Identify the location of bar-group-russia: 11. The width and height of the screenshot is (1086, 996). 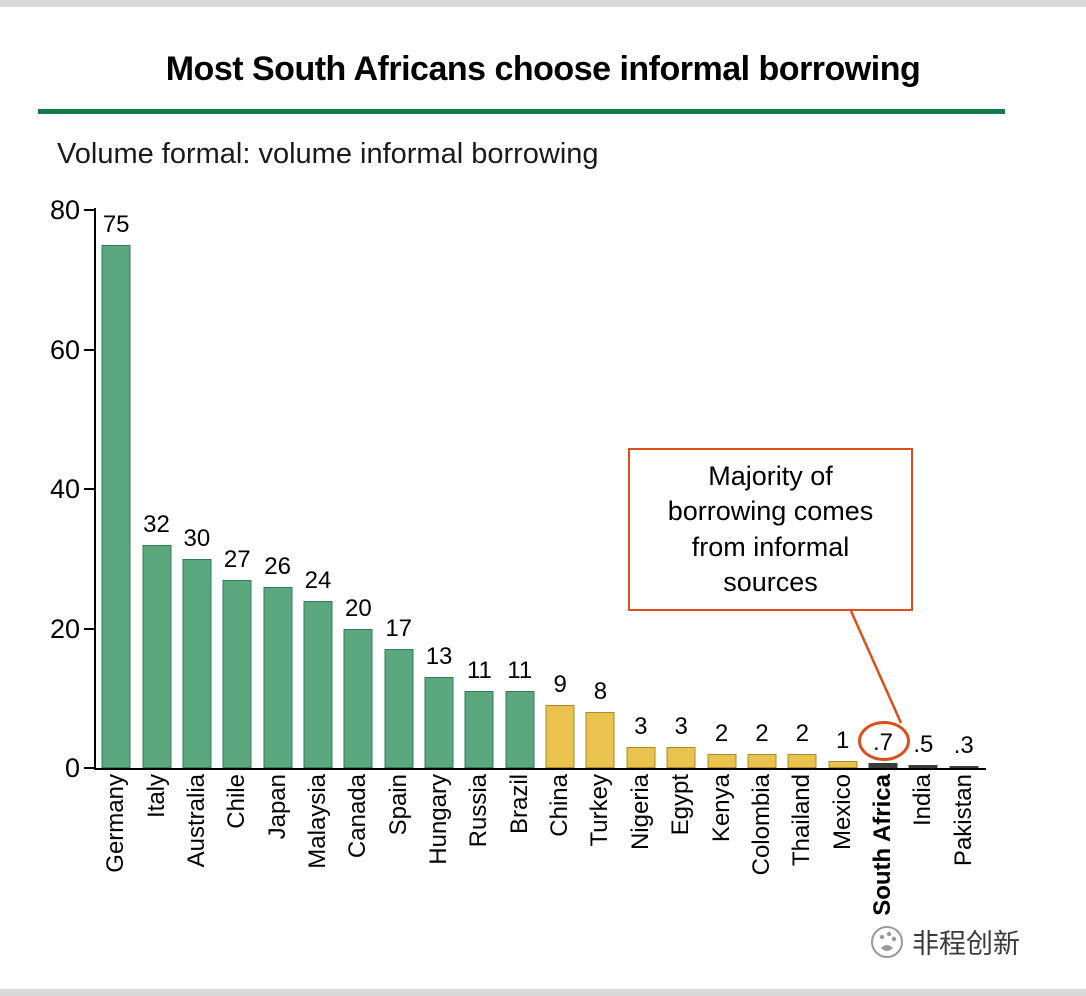
(479, 489).